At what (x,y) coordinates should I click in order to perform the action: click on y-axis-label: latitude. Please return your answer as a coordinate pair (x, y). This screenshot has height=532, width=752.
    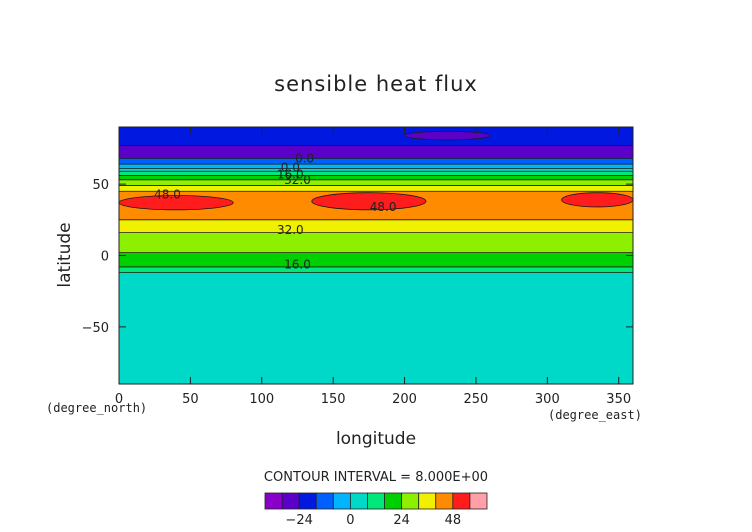
    Looking at the image, I should click on (65, 254).